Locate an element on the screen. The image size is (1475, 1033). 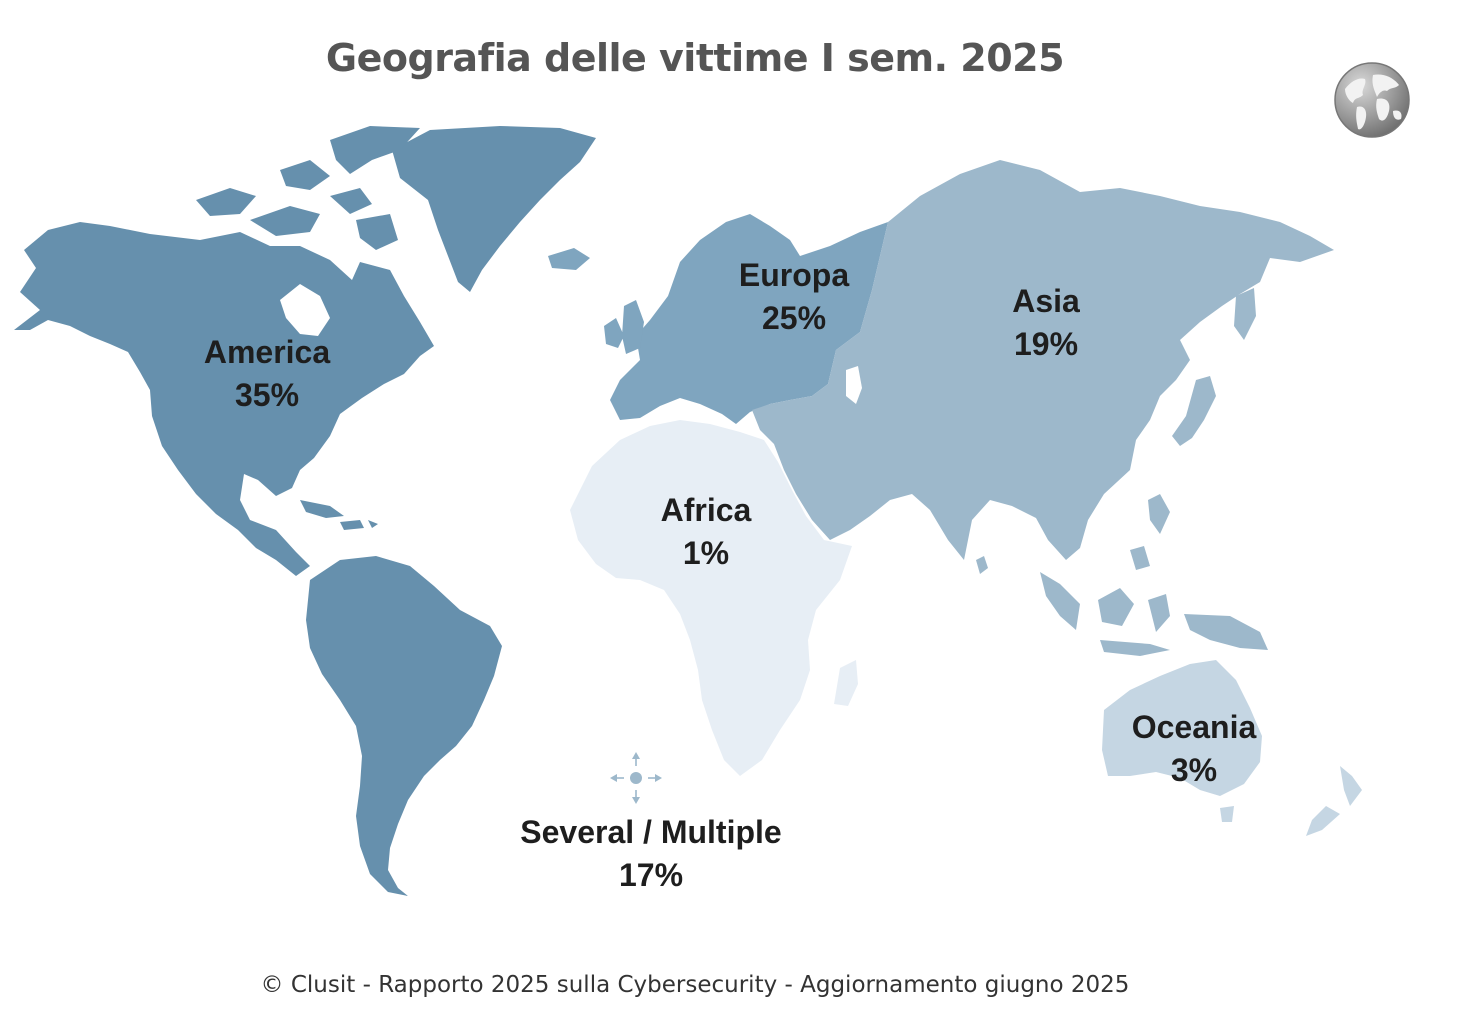
region-name-europa: Europa is located at coordinates (794, 275).